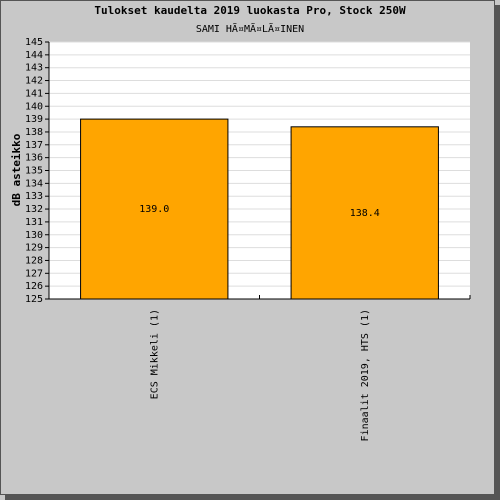 Image resolution: width=500 pixels, height=504 pixels. I want to click on y-tick-label: 142, so click(34, 81).